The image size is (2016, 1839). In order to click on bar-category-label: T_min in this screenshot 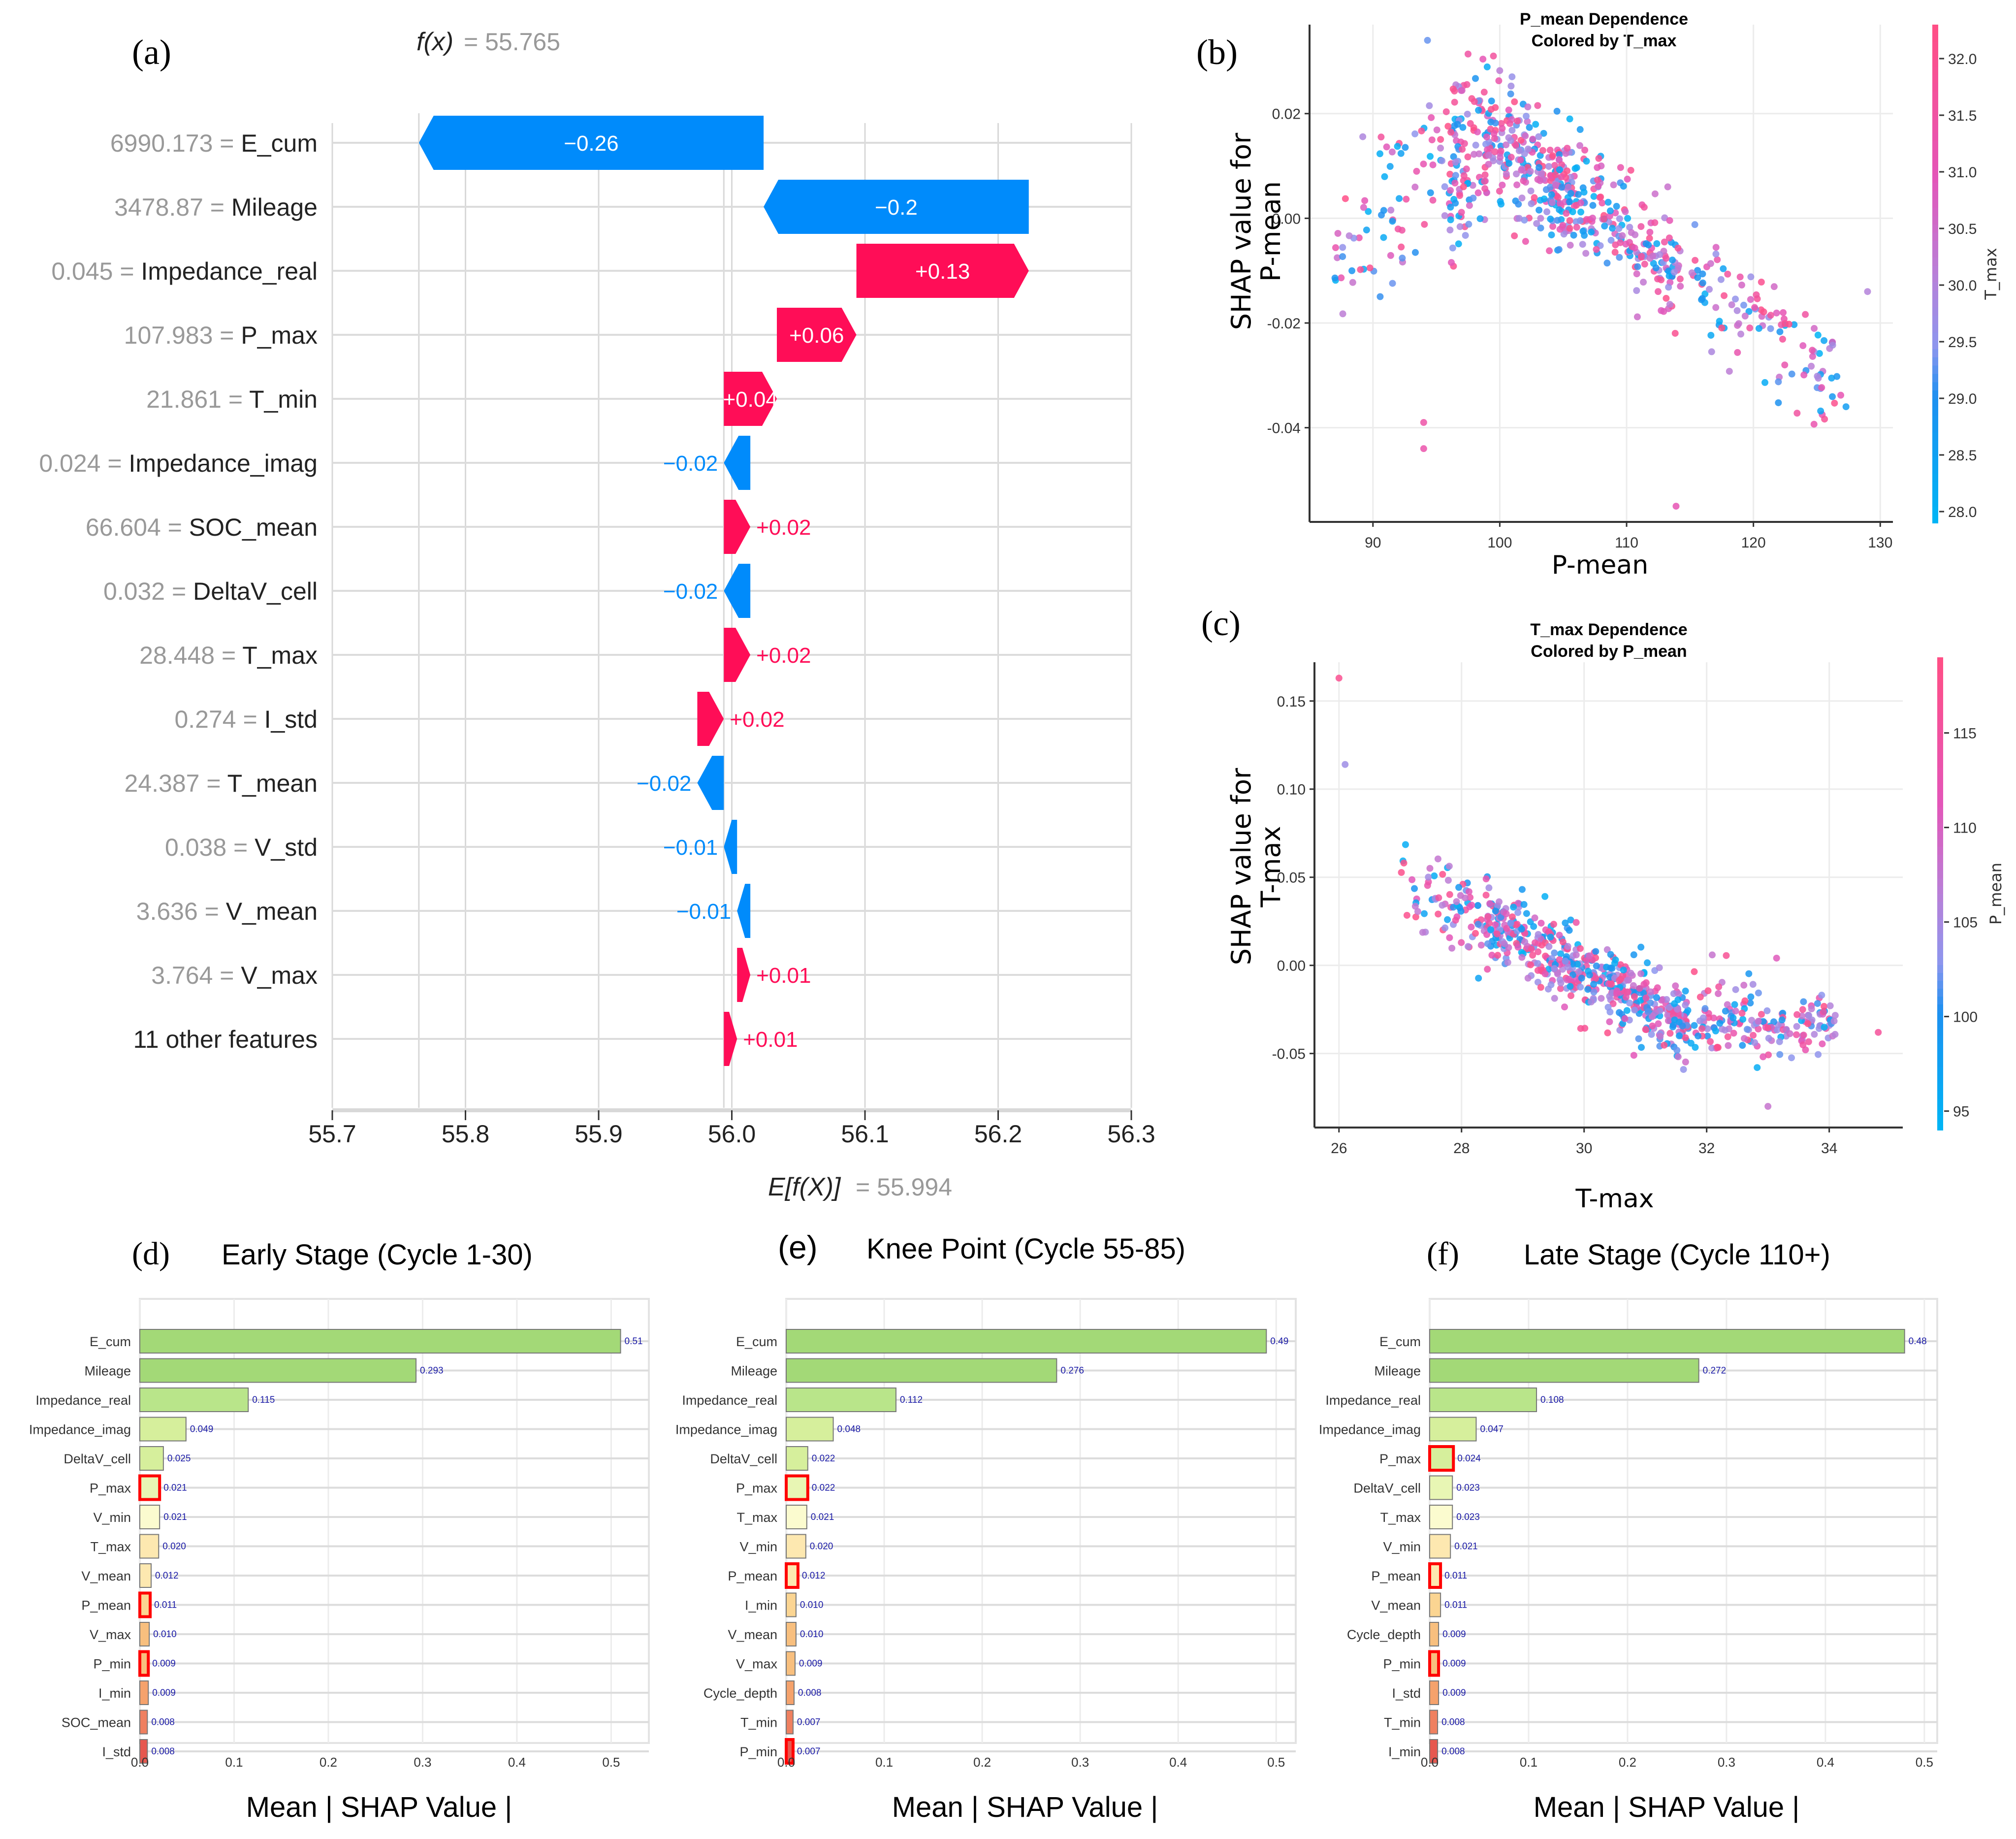, I will do `click(1402, 1723)`.